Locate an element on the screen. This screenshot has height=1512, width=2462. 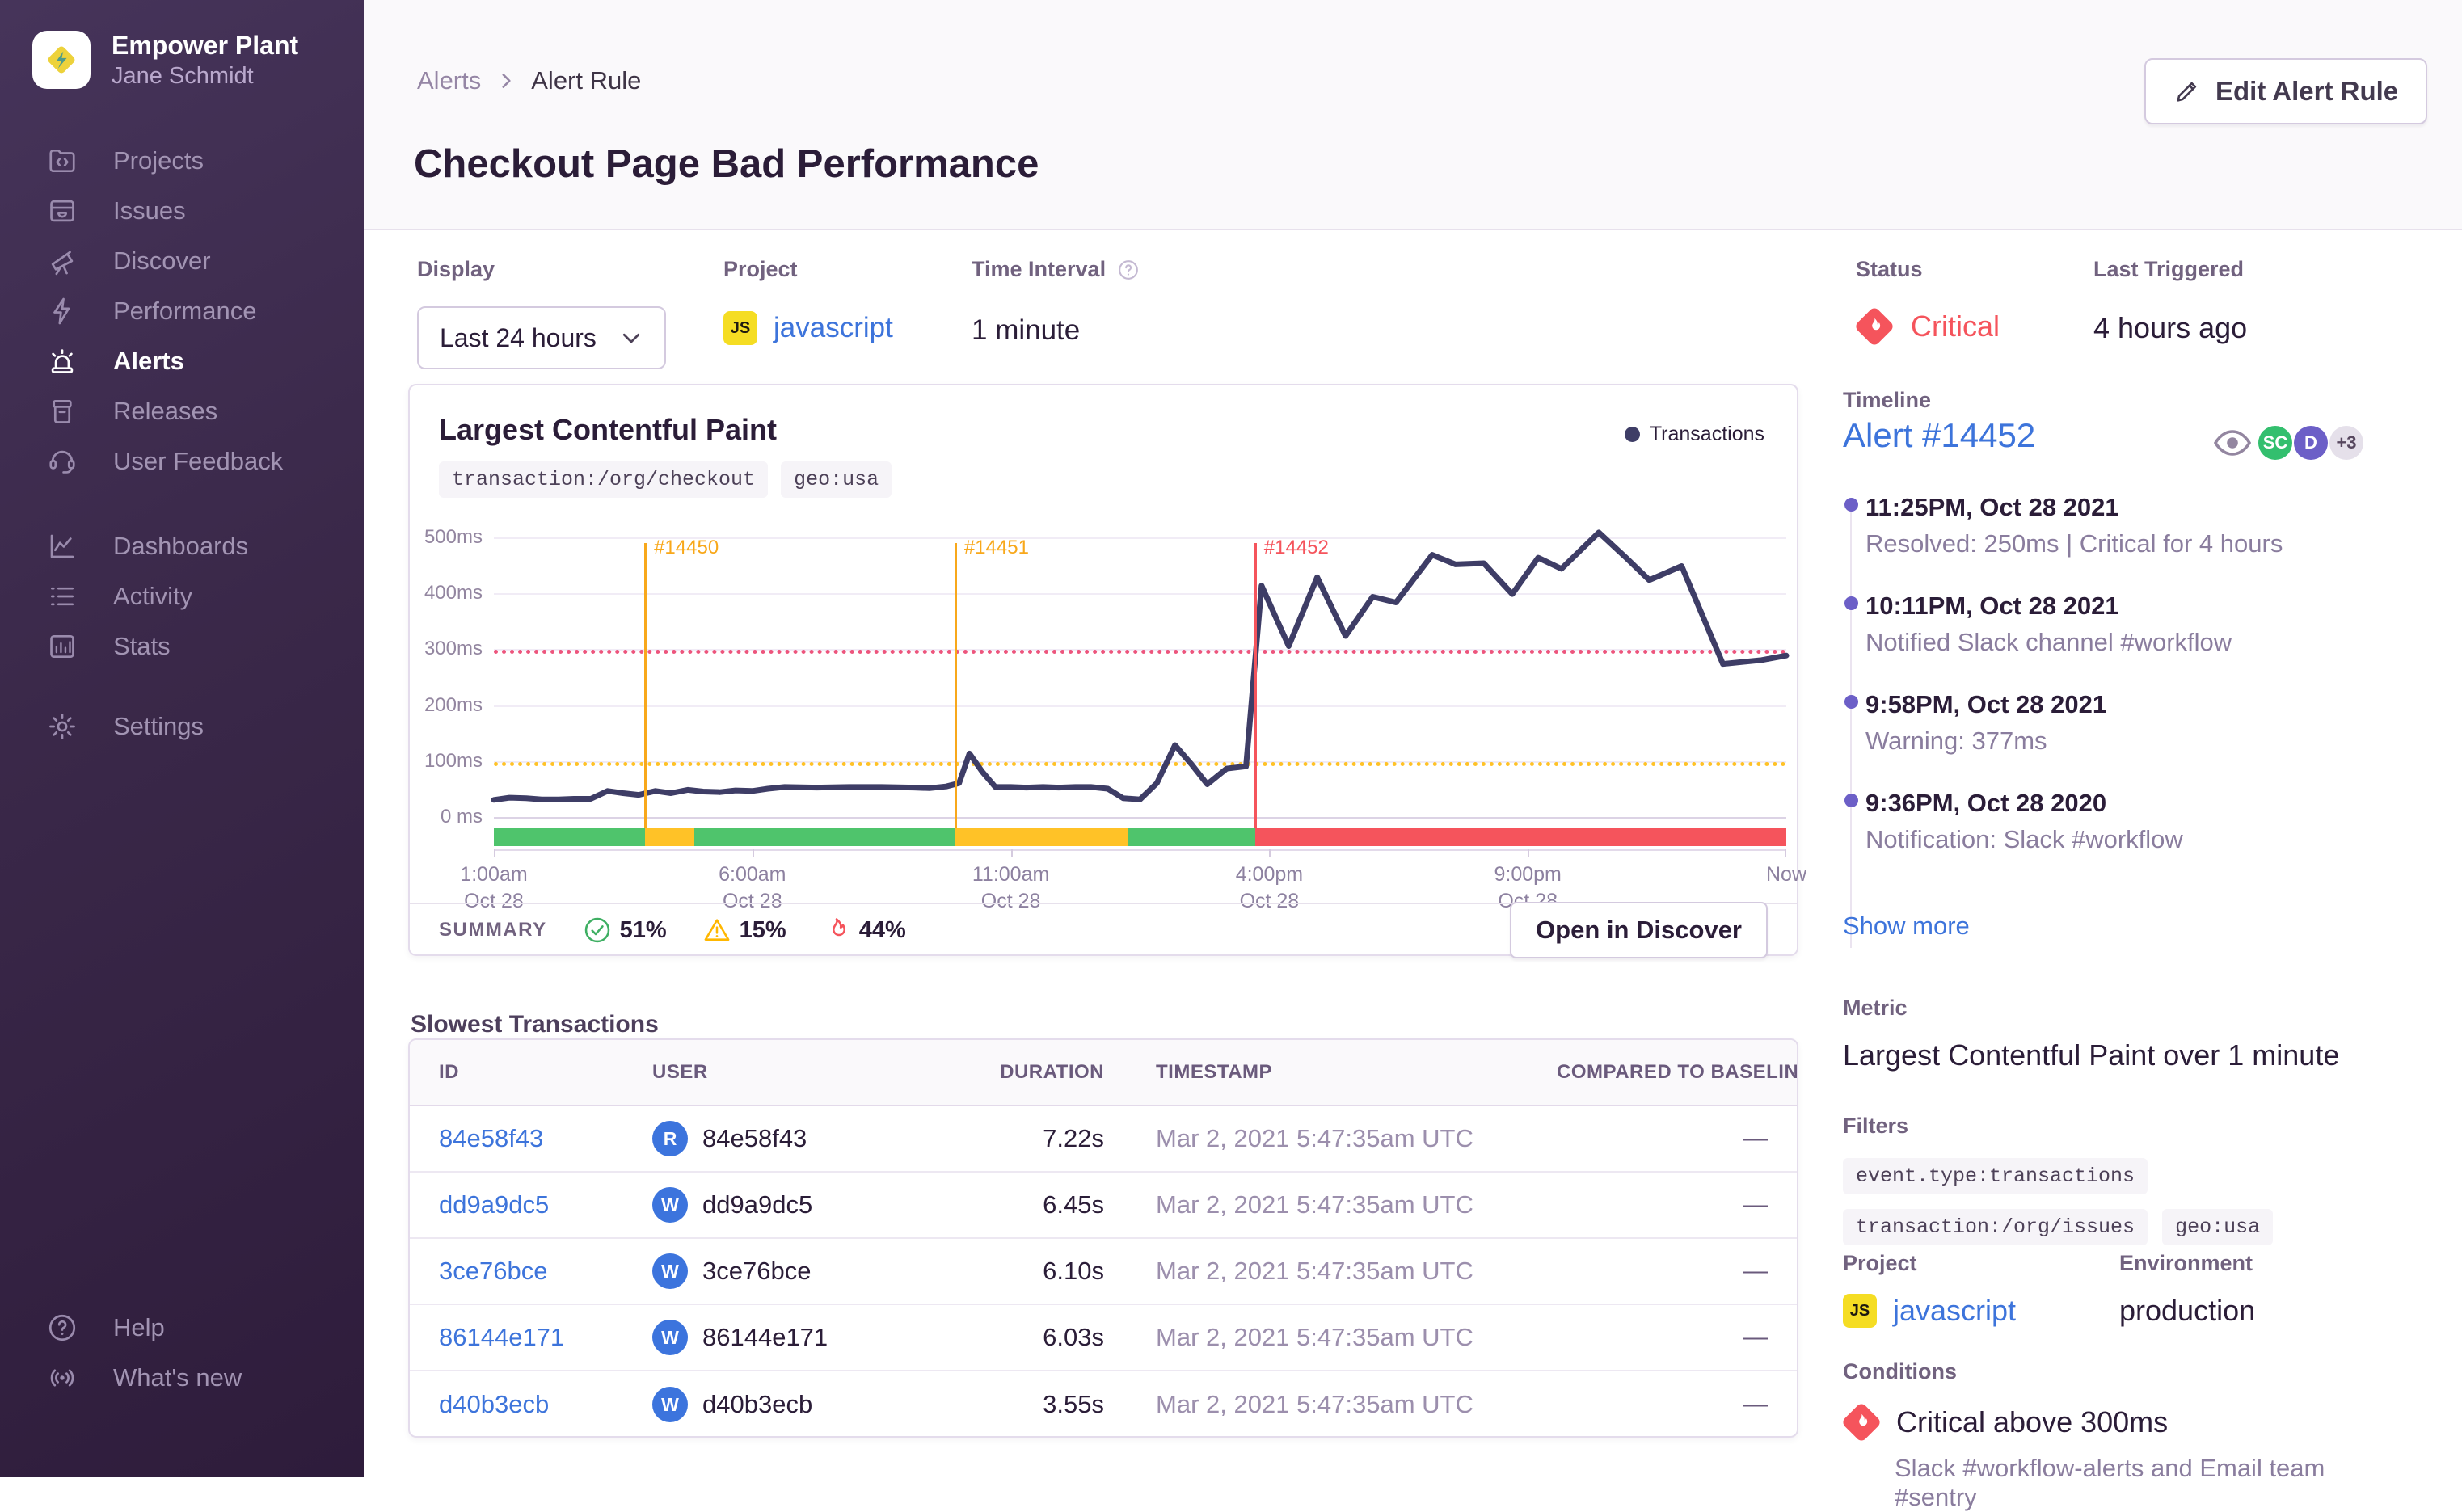
timeline-entry-time: 10:11PM, Oct 28 2021 is located at coordinates (1992, 606).